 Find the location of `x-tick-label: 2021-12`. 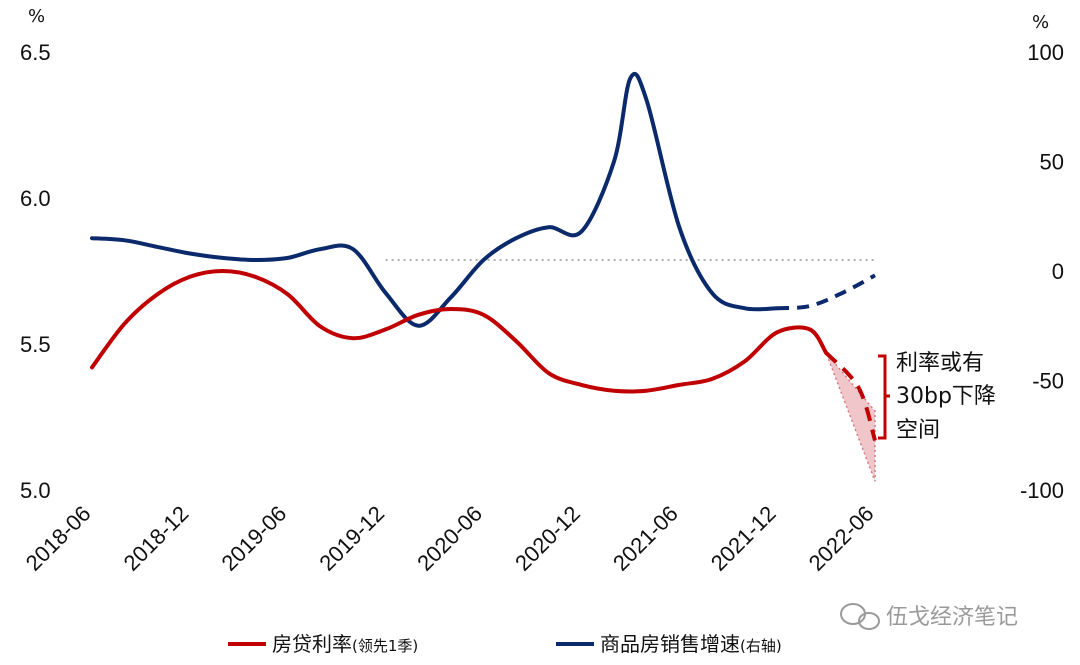

x-tick-label: 2021-12 is located at coordinates (743, 538).